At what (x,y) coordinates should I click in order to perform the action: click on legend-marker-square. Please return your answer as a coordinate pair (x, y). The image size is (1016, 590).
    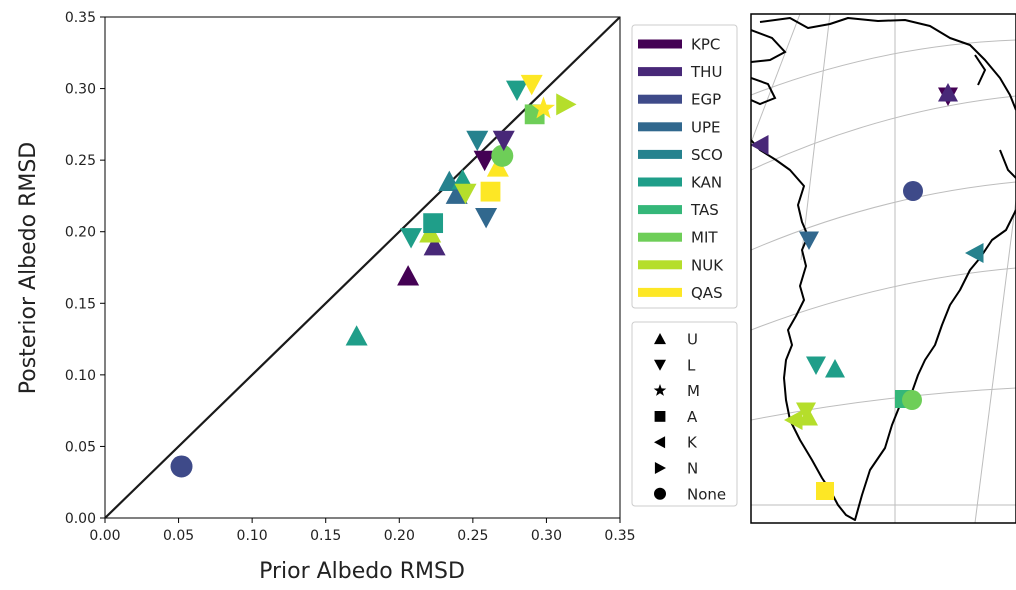
    Looking at the image, I should click on (660, 416).